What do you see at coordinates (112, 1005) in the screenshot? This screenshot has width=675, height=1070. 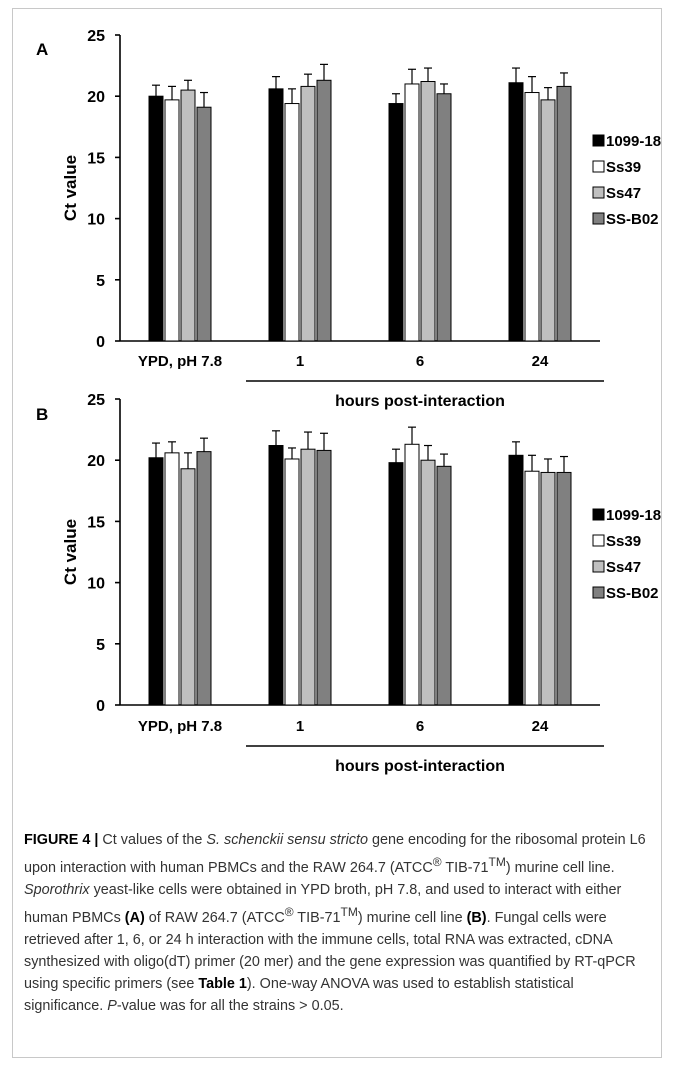 I see `caption-p: P` at bounding box center [112, 1005].